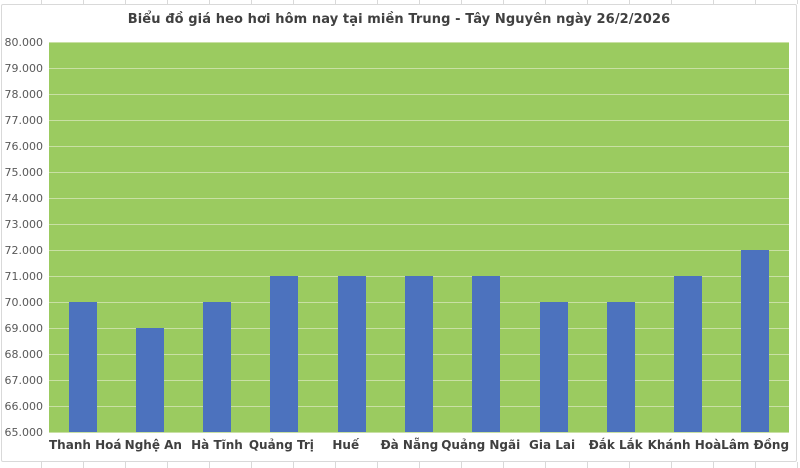 The width and height of the screenshot is (800, 468). I want to click on y-axis-label: 73.000, so click(24, 224).